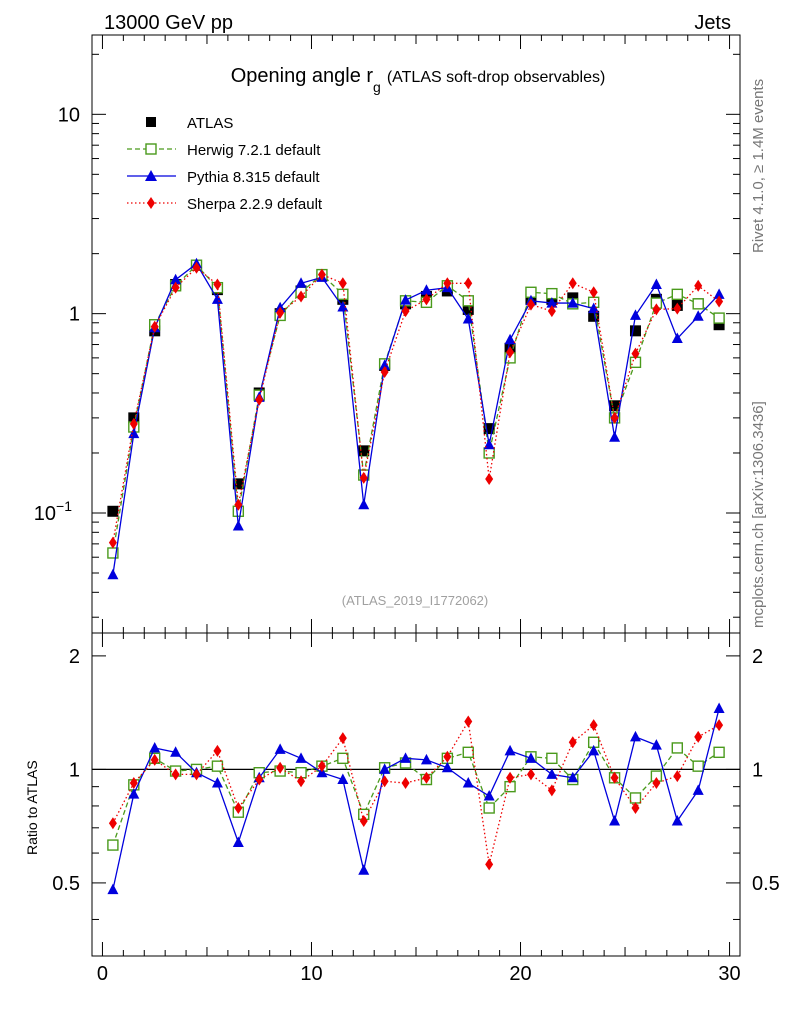 The image size is (786, 1024). I want to click on title-subtitle: (ATLAS soft-drop observables), so click(496, 77).